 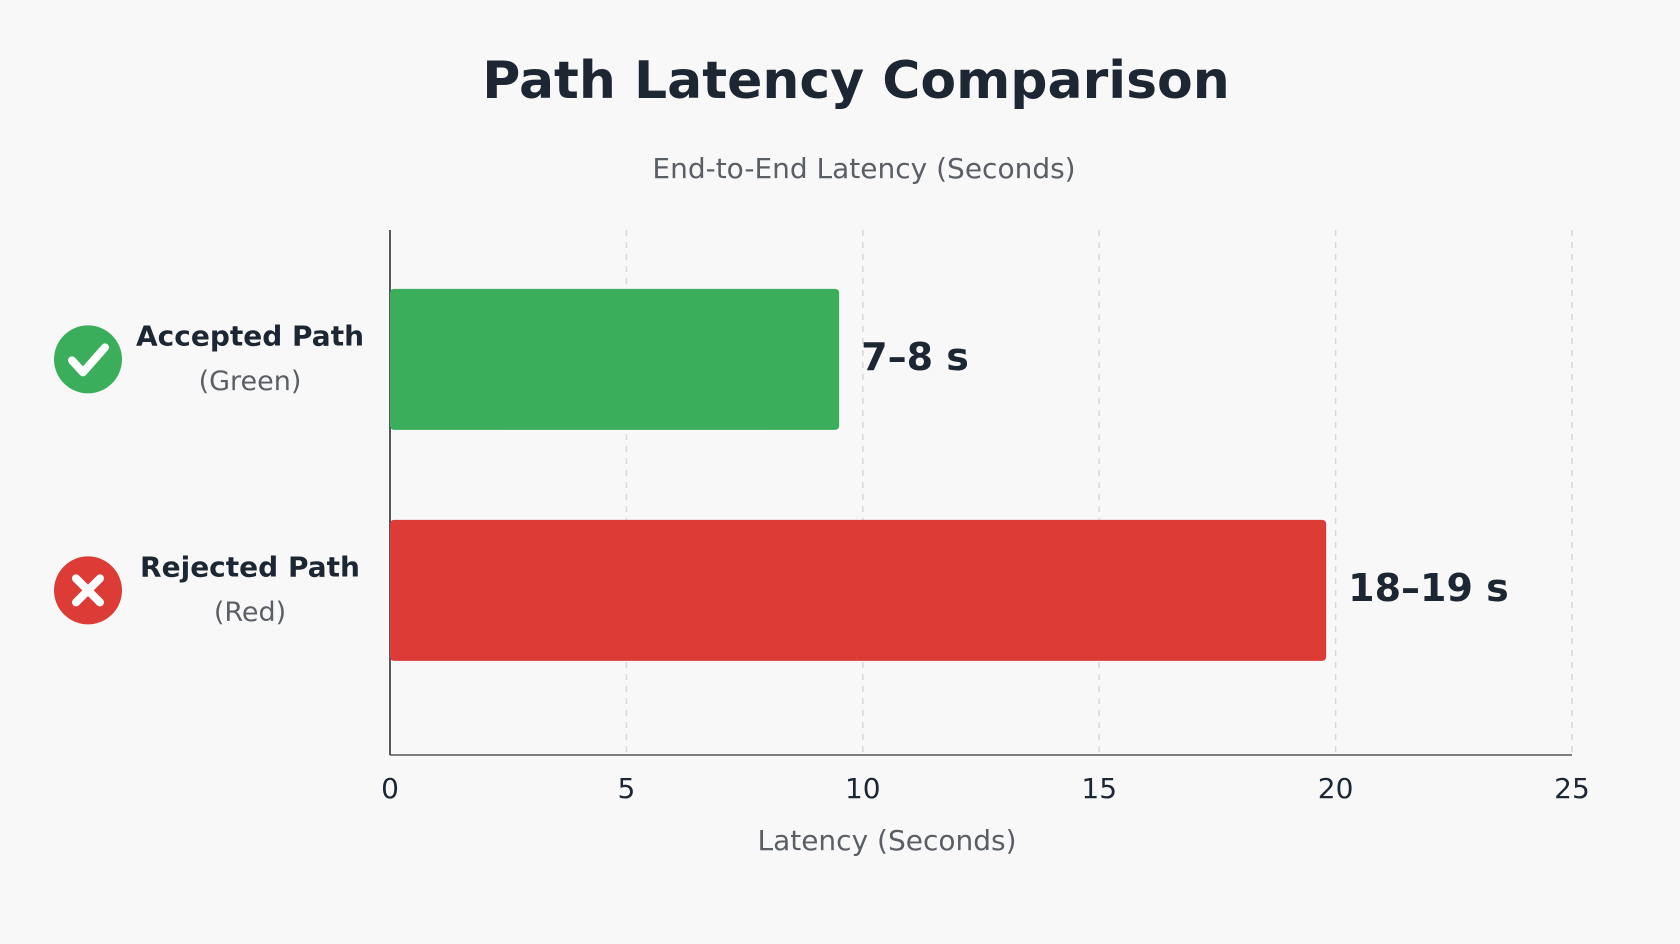 What do you see at coordinates (1336, 788) in the screenshot?
I see `x-tick-label: 20` at bounding box center [1336, 788].